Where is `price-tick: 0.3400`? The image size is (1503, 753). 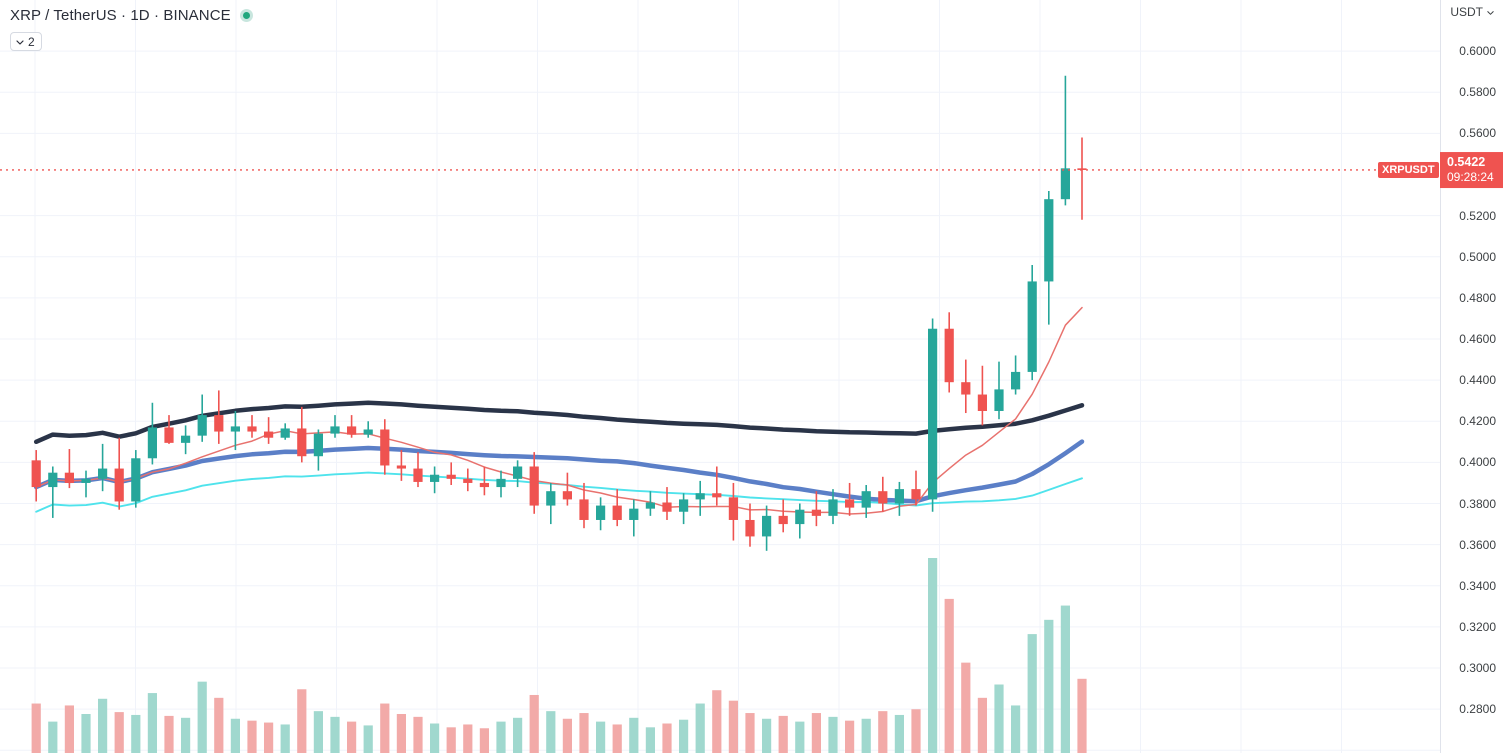
price-tick: 0.3400 is located at coordinates (1477, 585).